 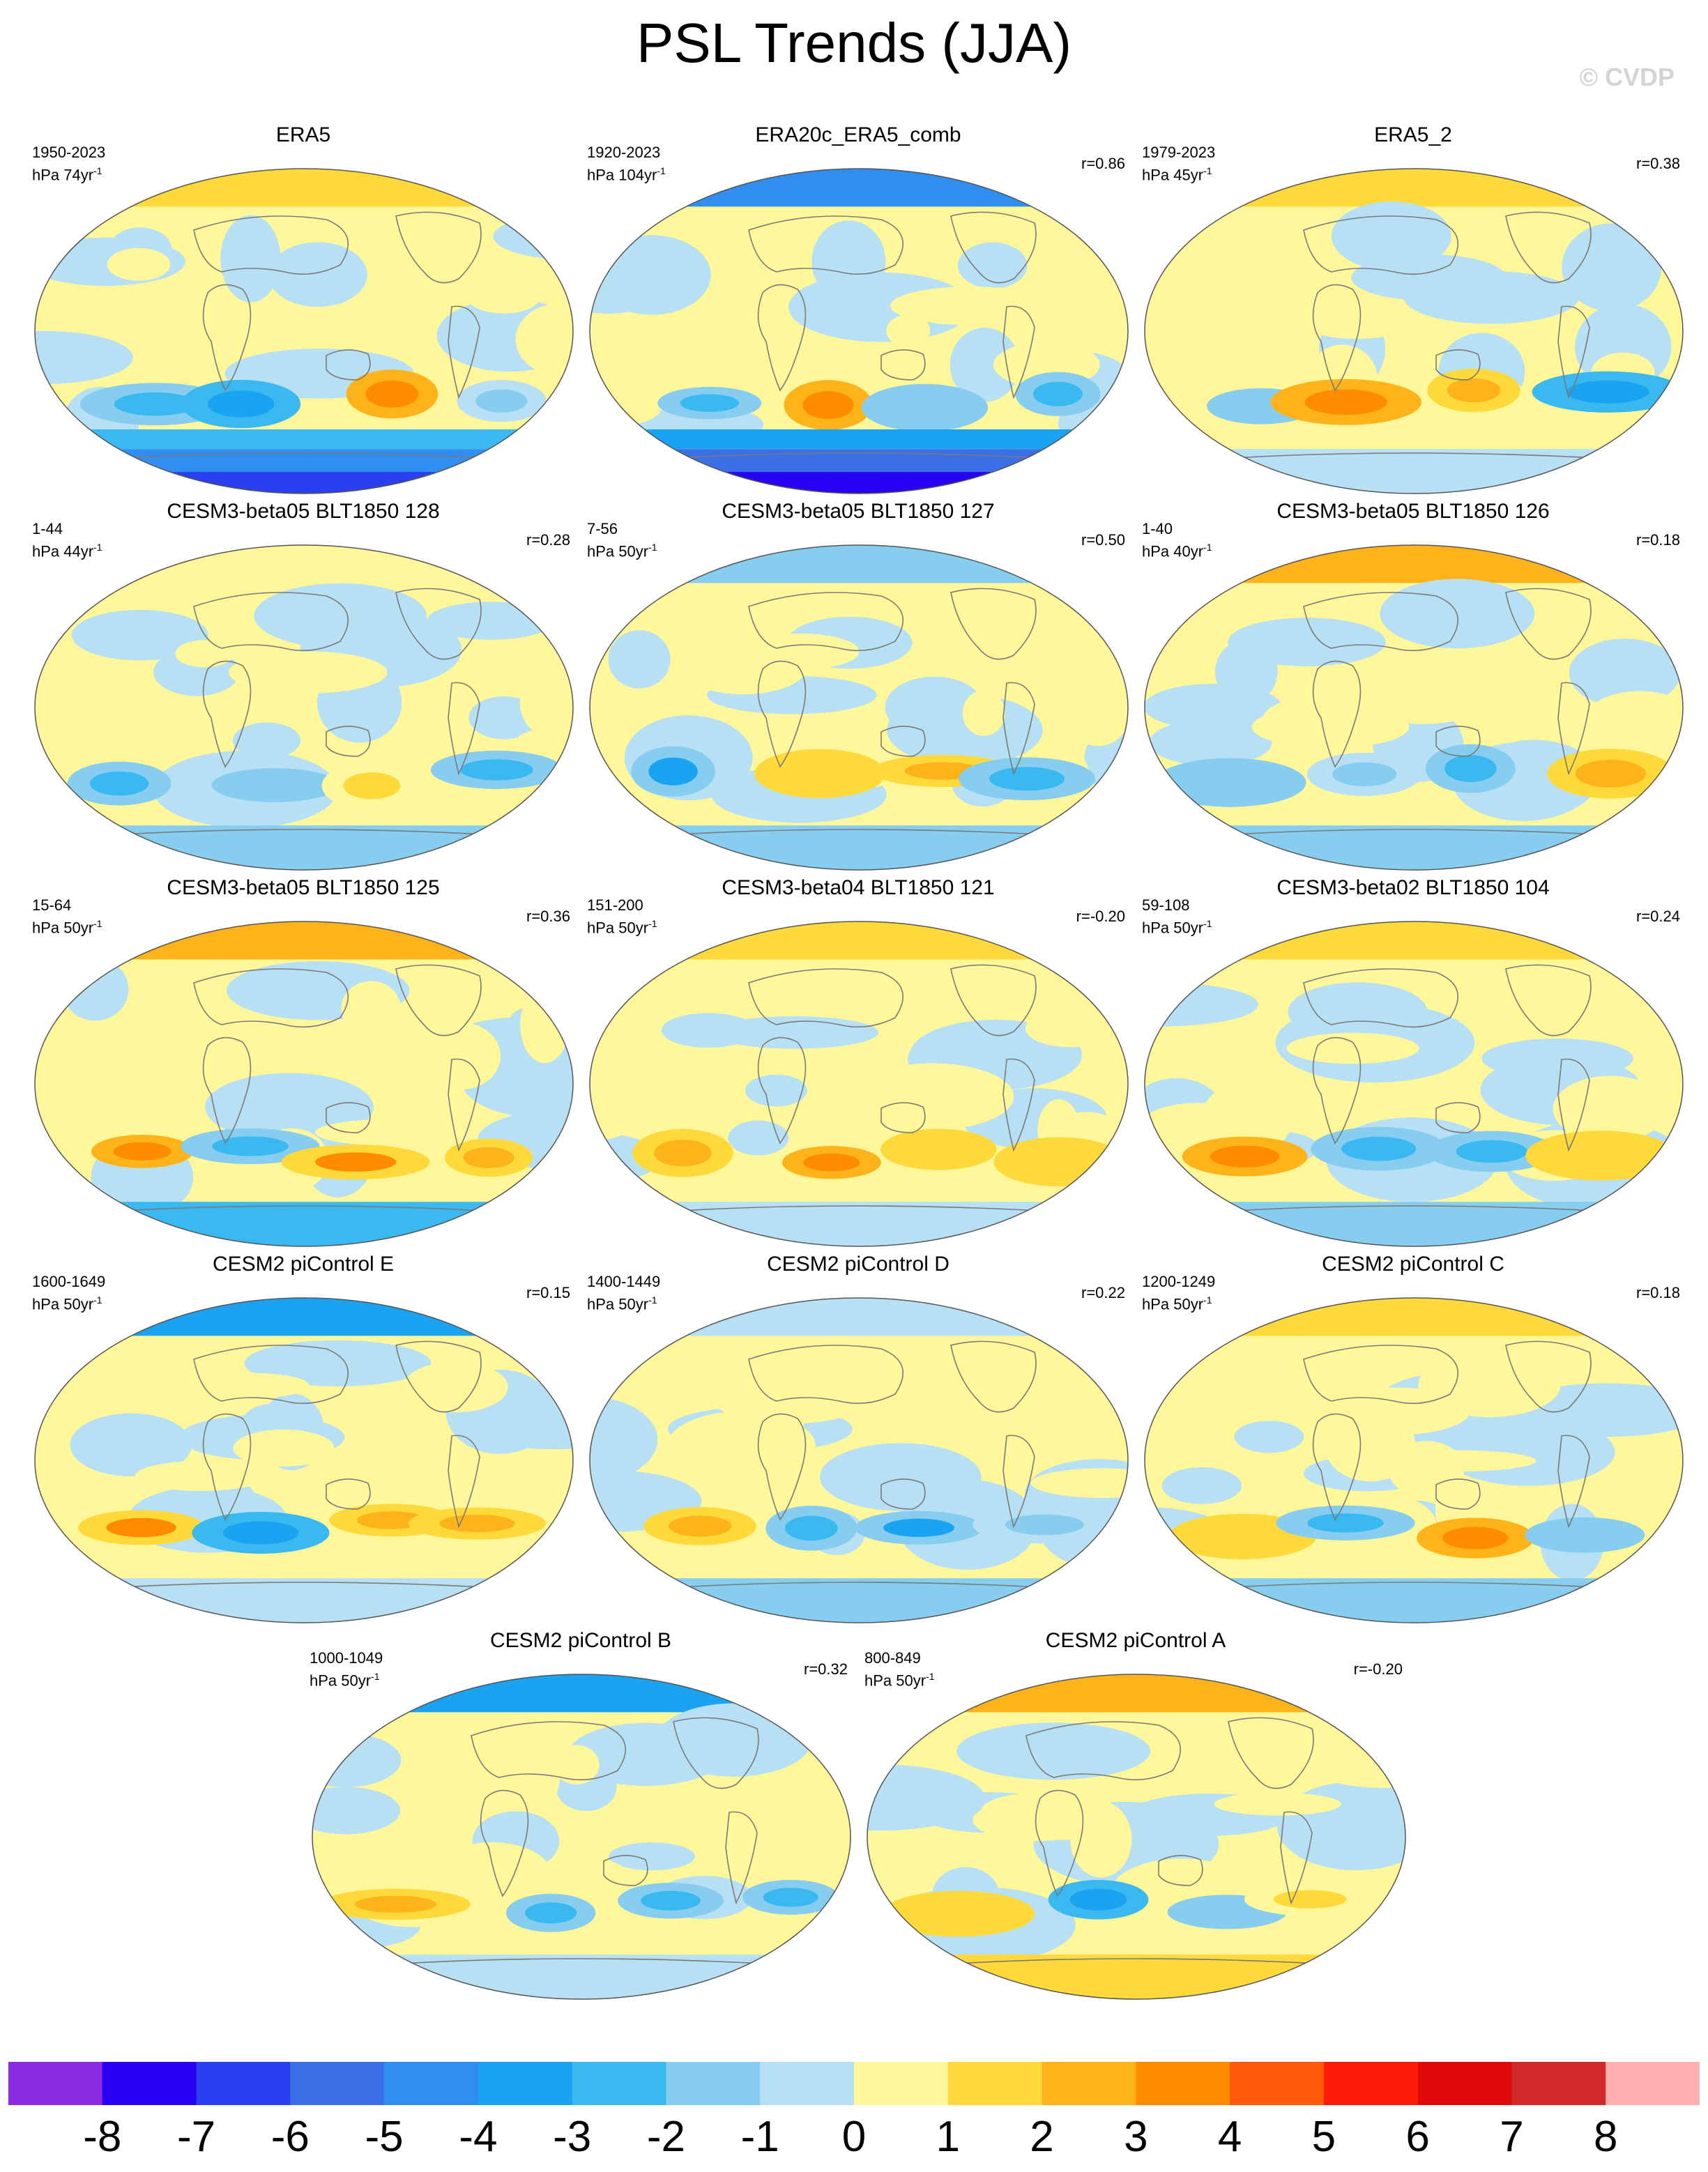 I want to click on panel-period: 59-108, so click(x=1166, y=905).